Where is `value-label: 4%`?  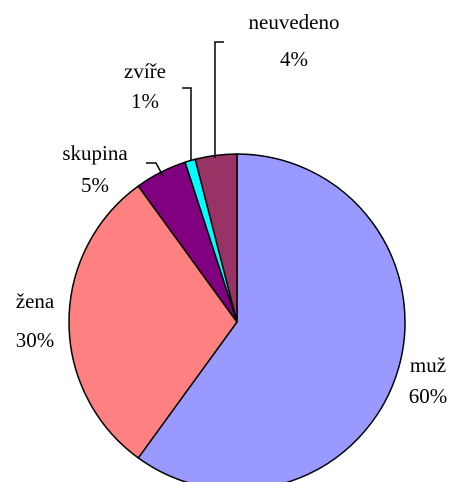
value-label: 4% is located at coordinates (294, 59).